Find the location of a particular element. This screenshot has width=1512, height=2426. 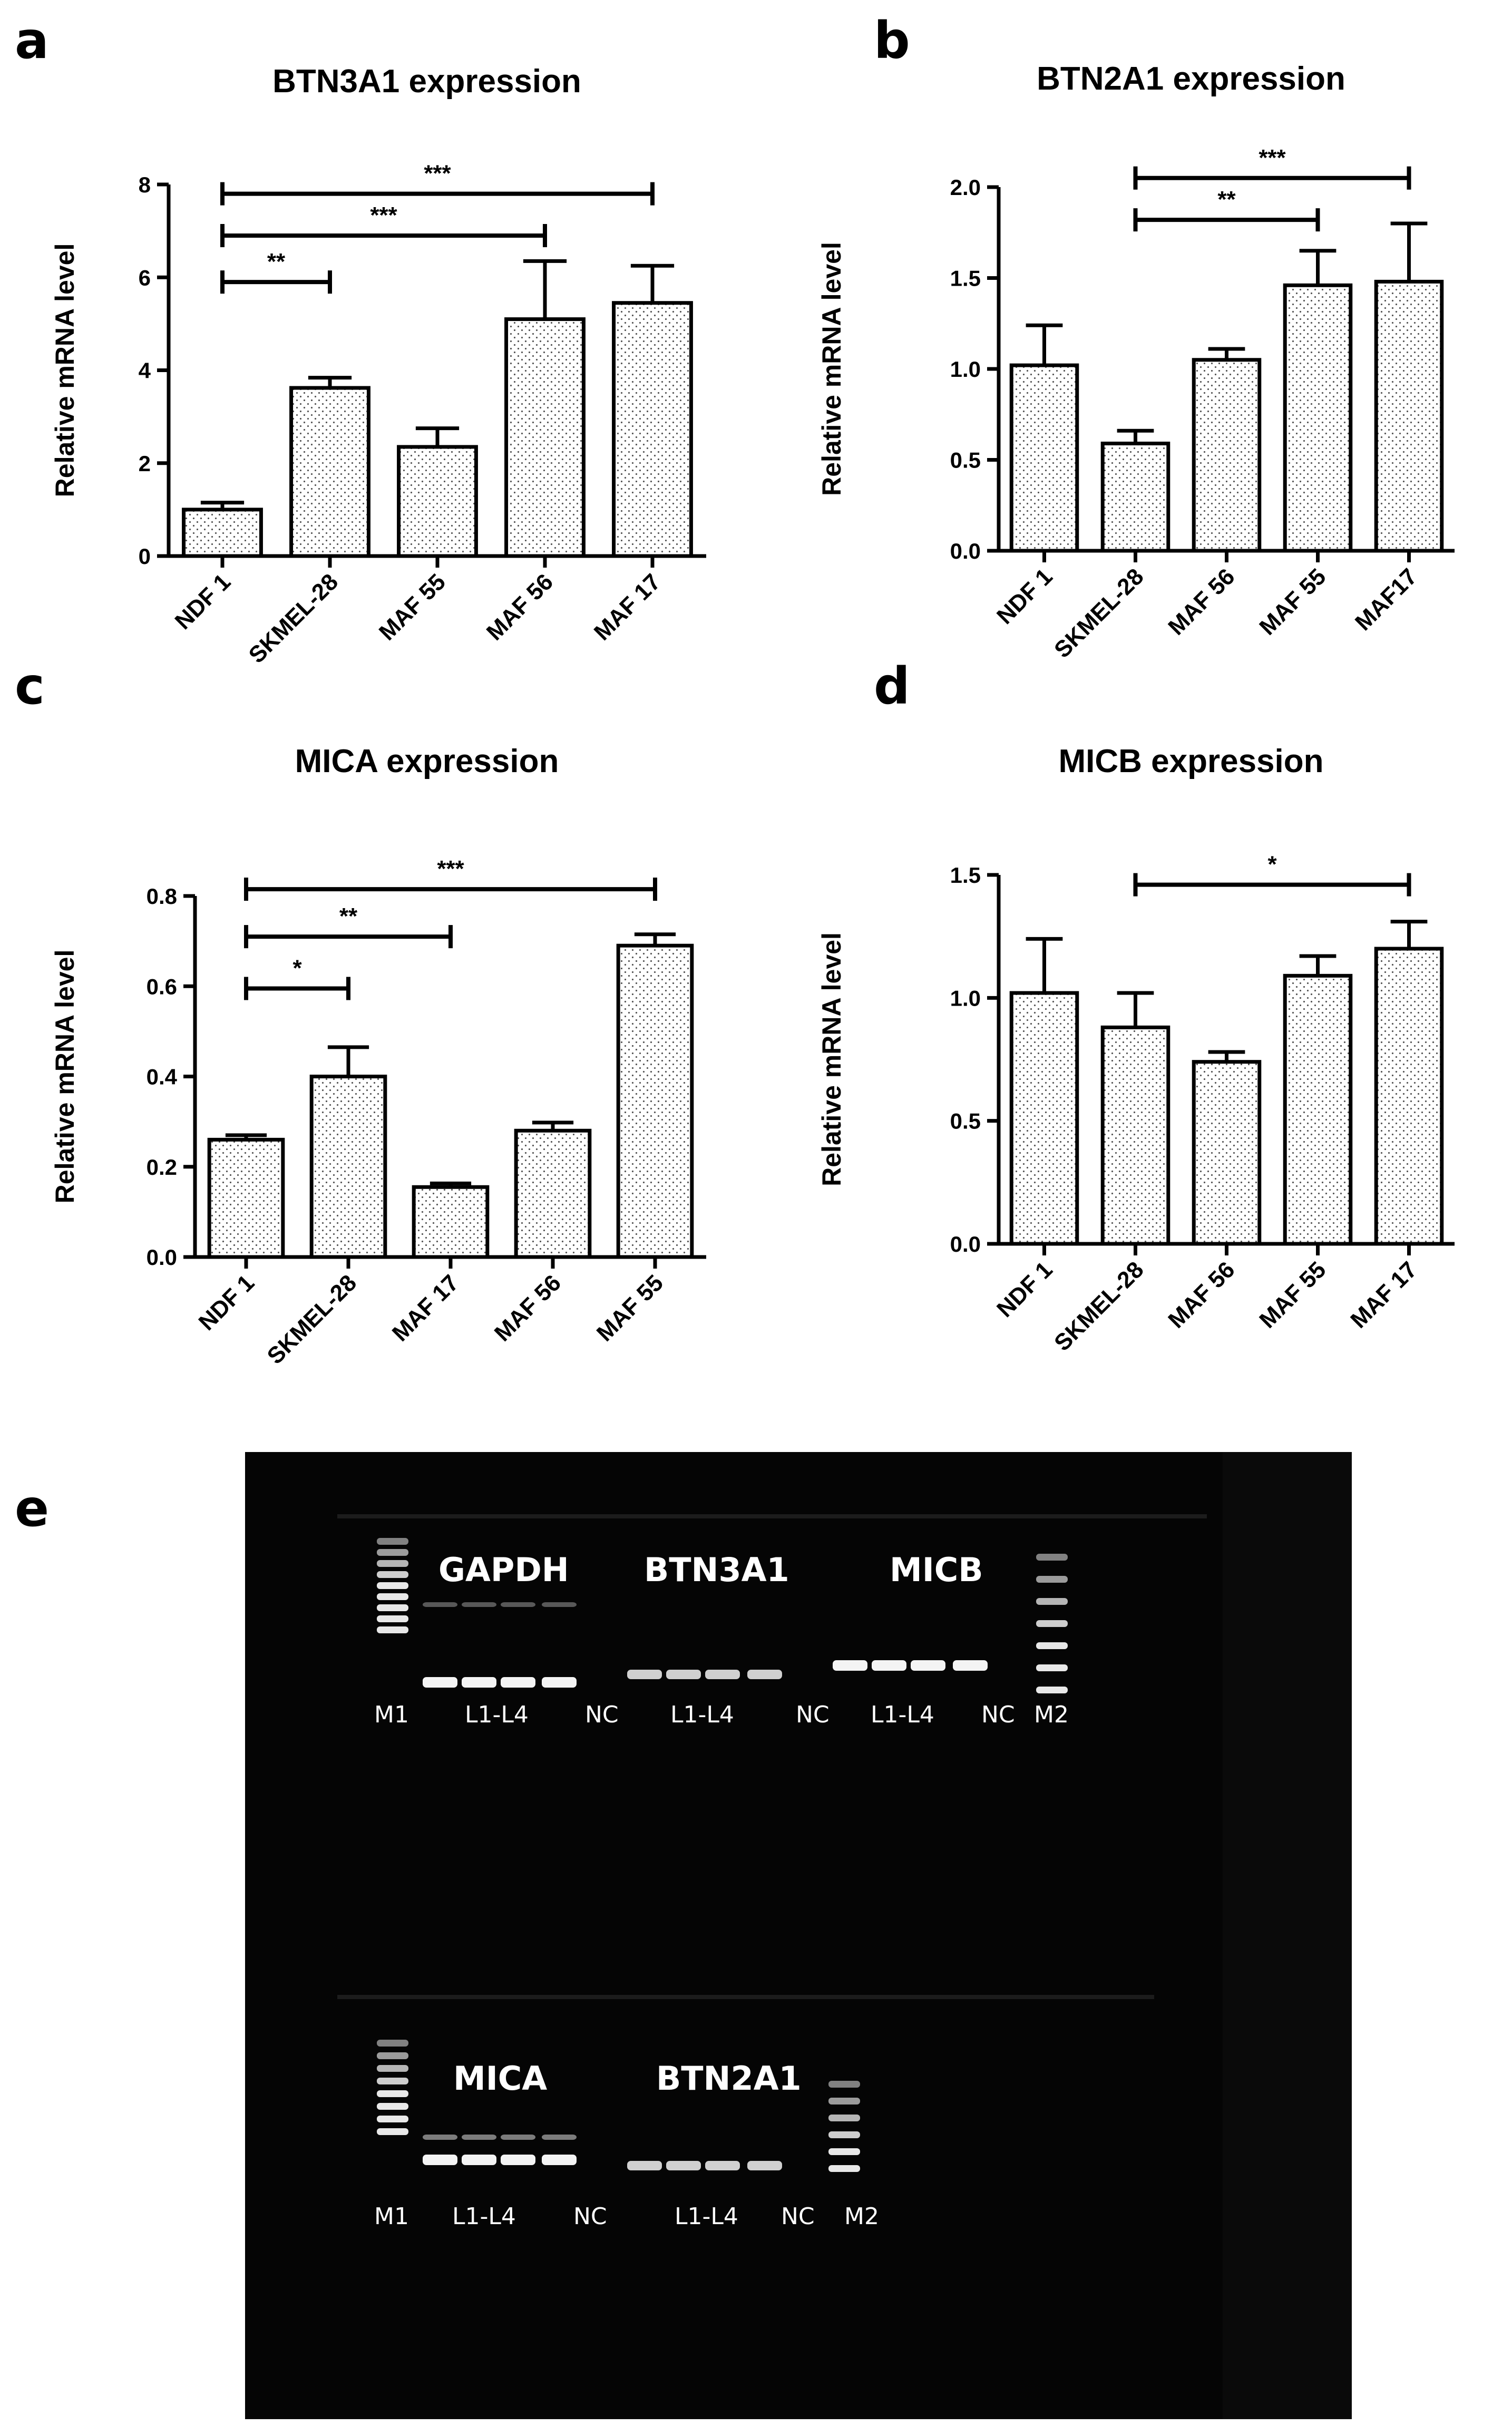

gel-gene-micb: MICB is located at coordinates (936, 1570).